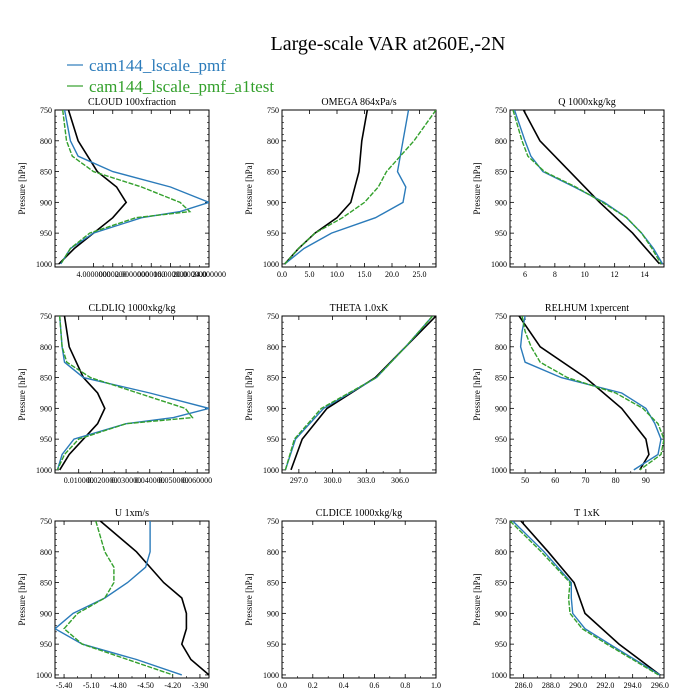 The height and width of the screenshot is (700, 700). I want to click on panel-title: U 1xm/s, so click(132, 513).